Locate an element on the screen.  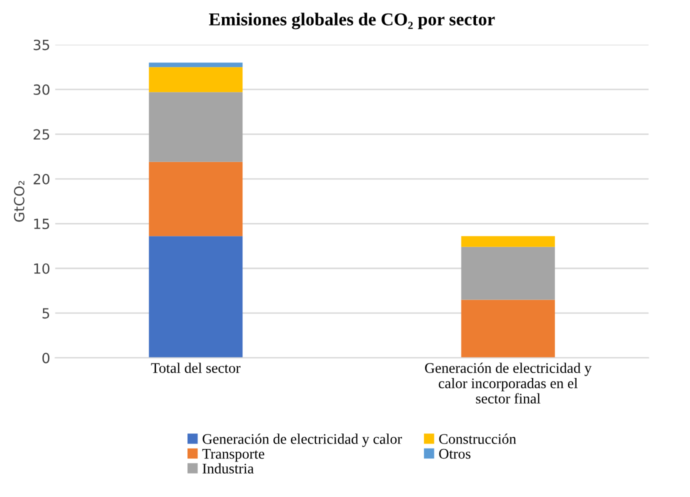
y-tick-label: 5 is located at coordinates (46, 313).